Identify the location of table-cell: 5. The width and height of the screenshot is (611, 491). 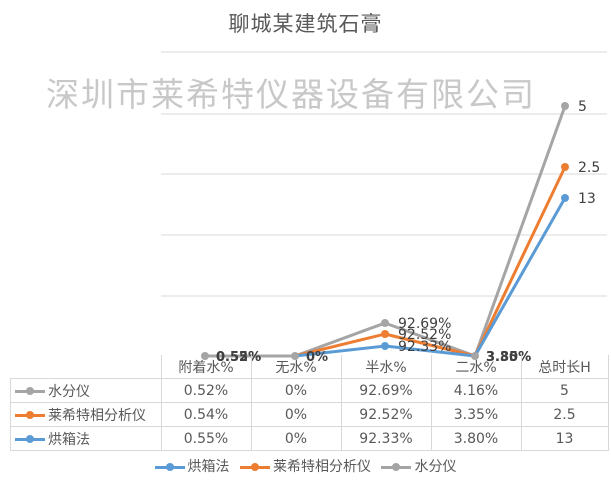
(564, 390).